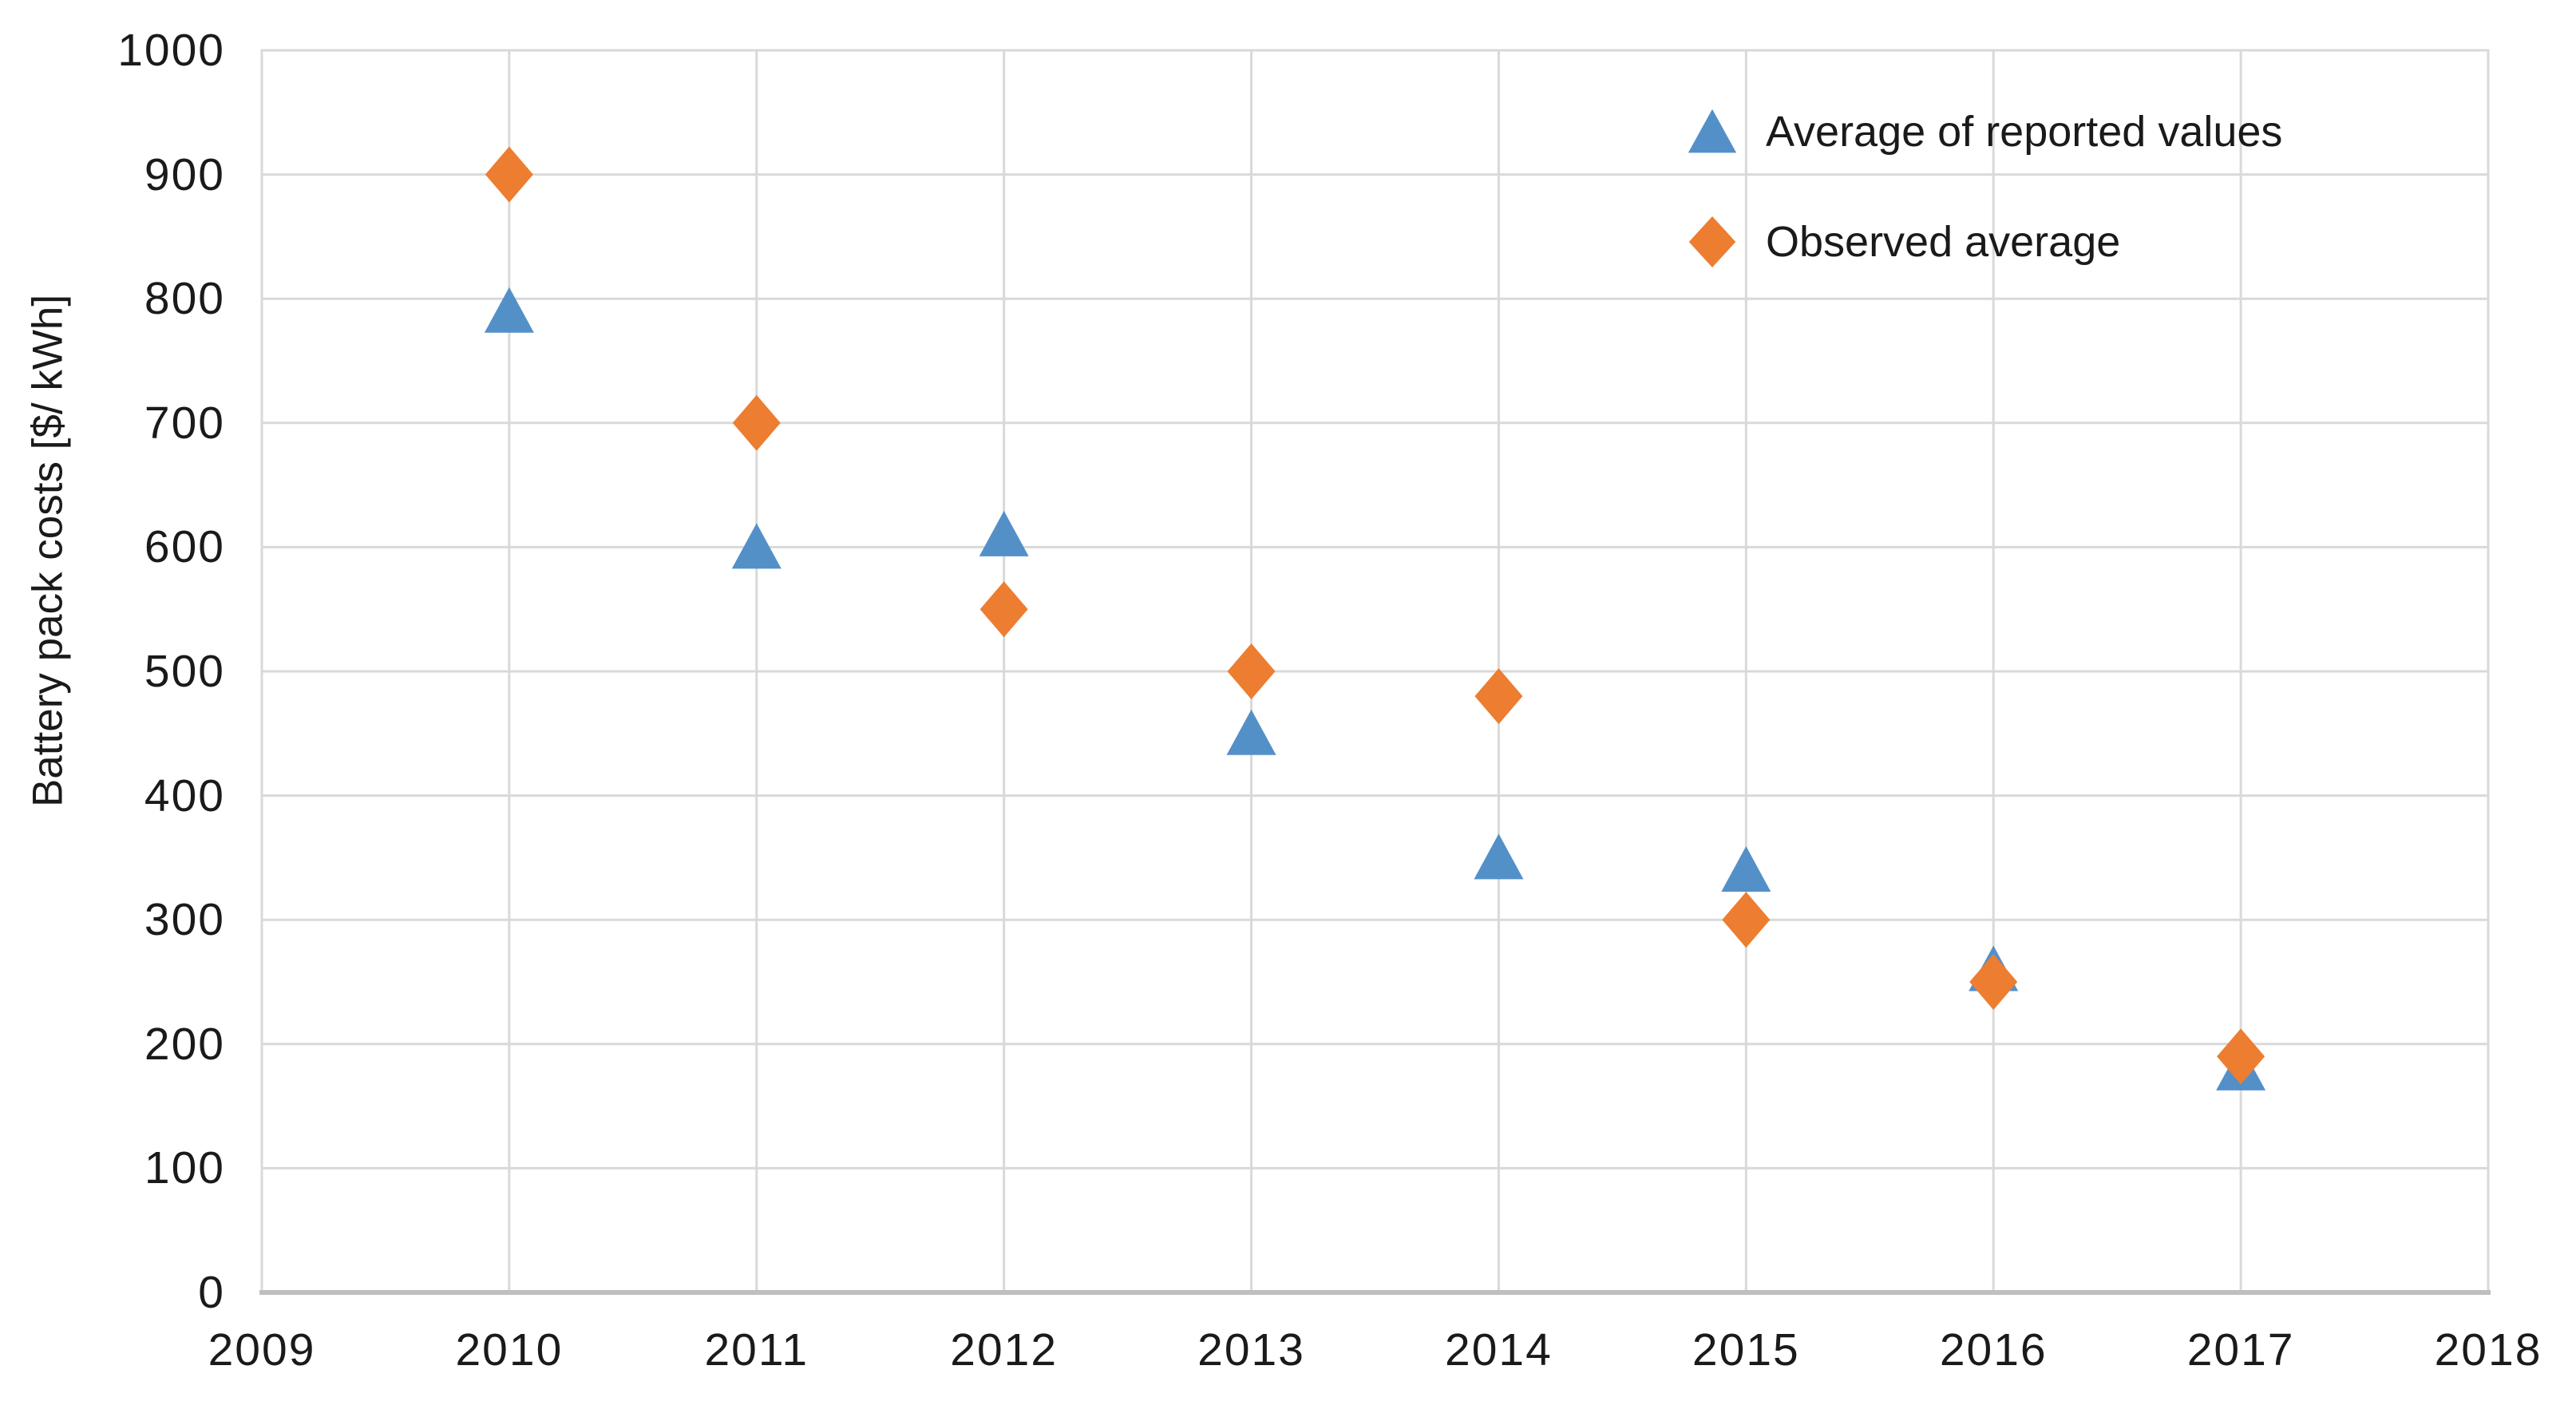  I want to click on x-tick-label: 2014, so click(1499, 1349).